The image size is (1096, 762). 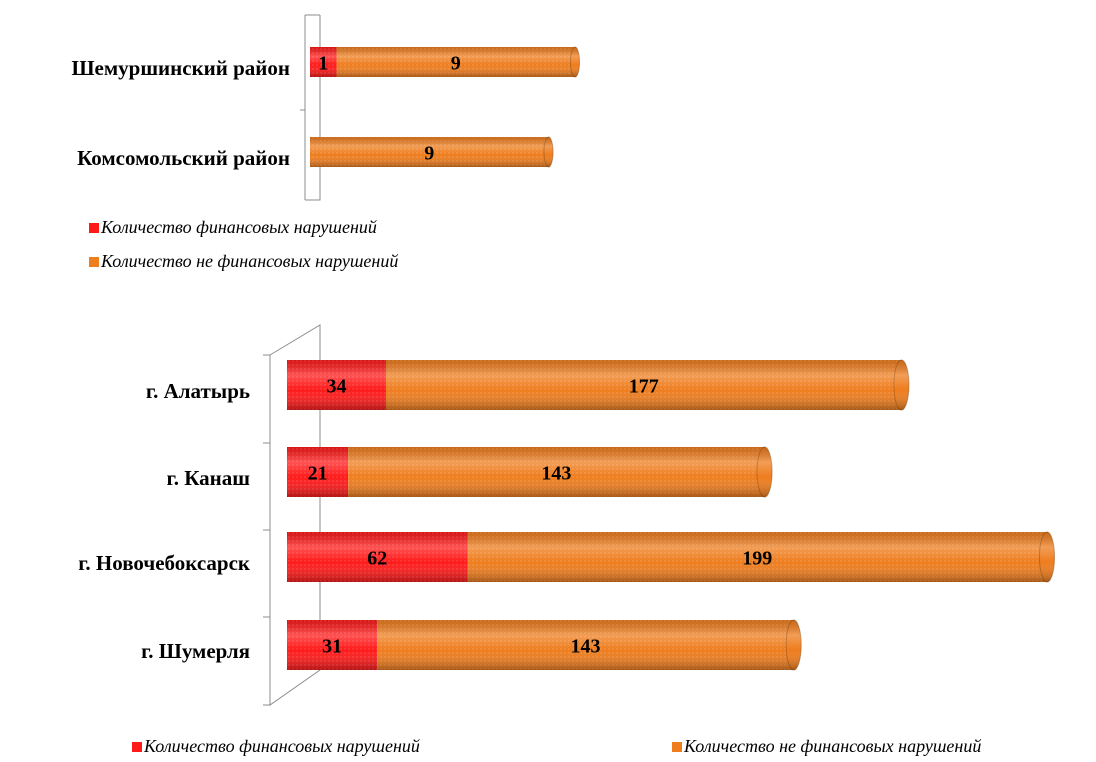 I want to click on value-label: 21, so click(x=318, y=474).